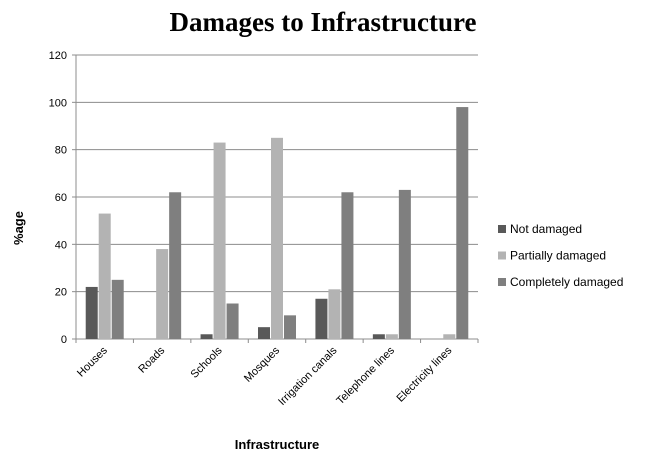 This screenshot has width=647, height=470. I want to click on y-tick-labels: 0 20 40 60 80 100 120, so click(58, 198).